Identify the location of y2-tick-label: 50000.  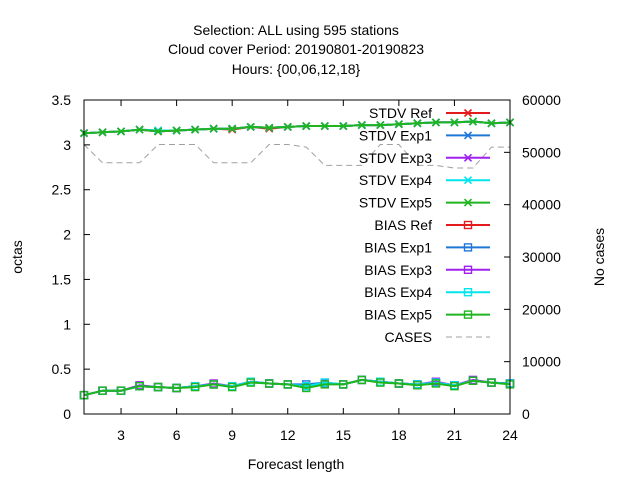
(541, 152).